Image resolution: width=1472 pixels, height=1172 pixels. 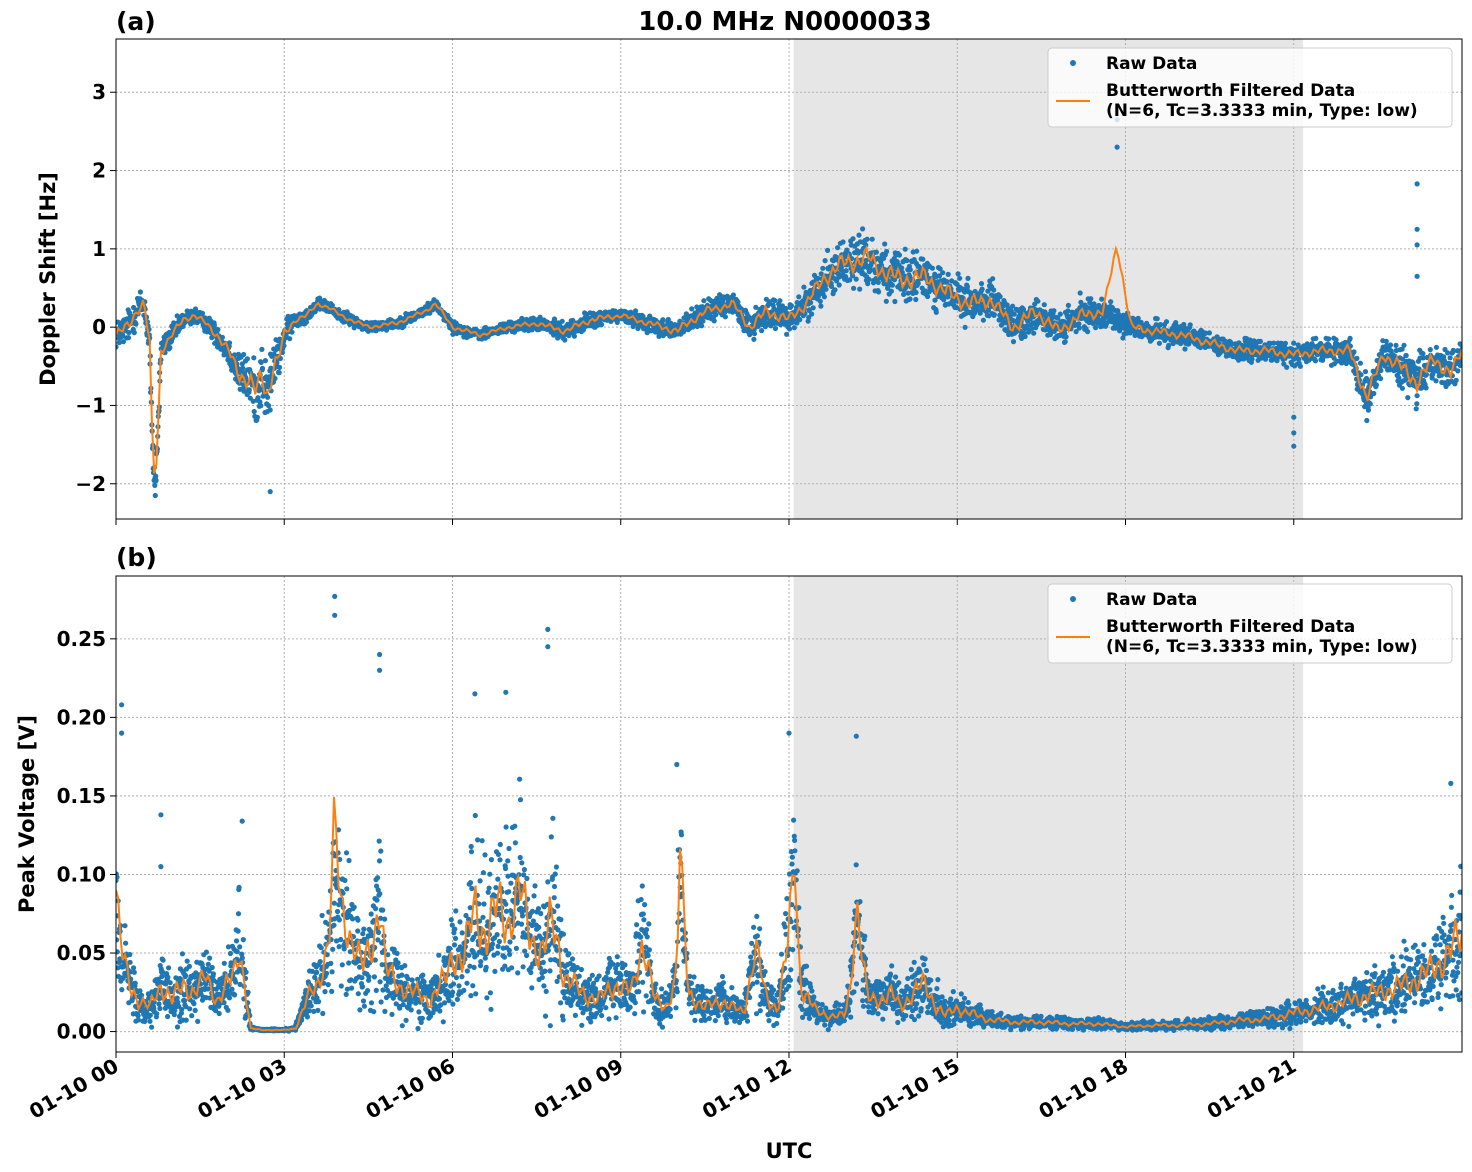 I want to click on y-tick-label: −1, so click(x=90, y=405).